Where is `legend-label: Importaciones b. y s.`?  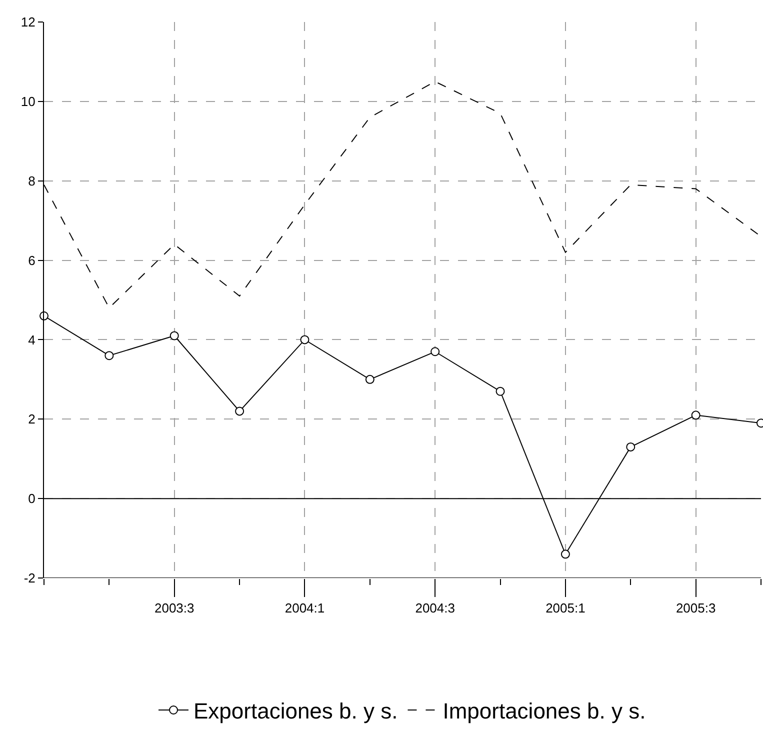 legend-label: Importaciones b. y s. is located at coordinates (544, 711).